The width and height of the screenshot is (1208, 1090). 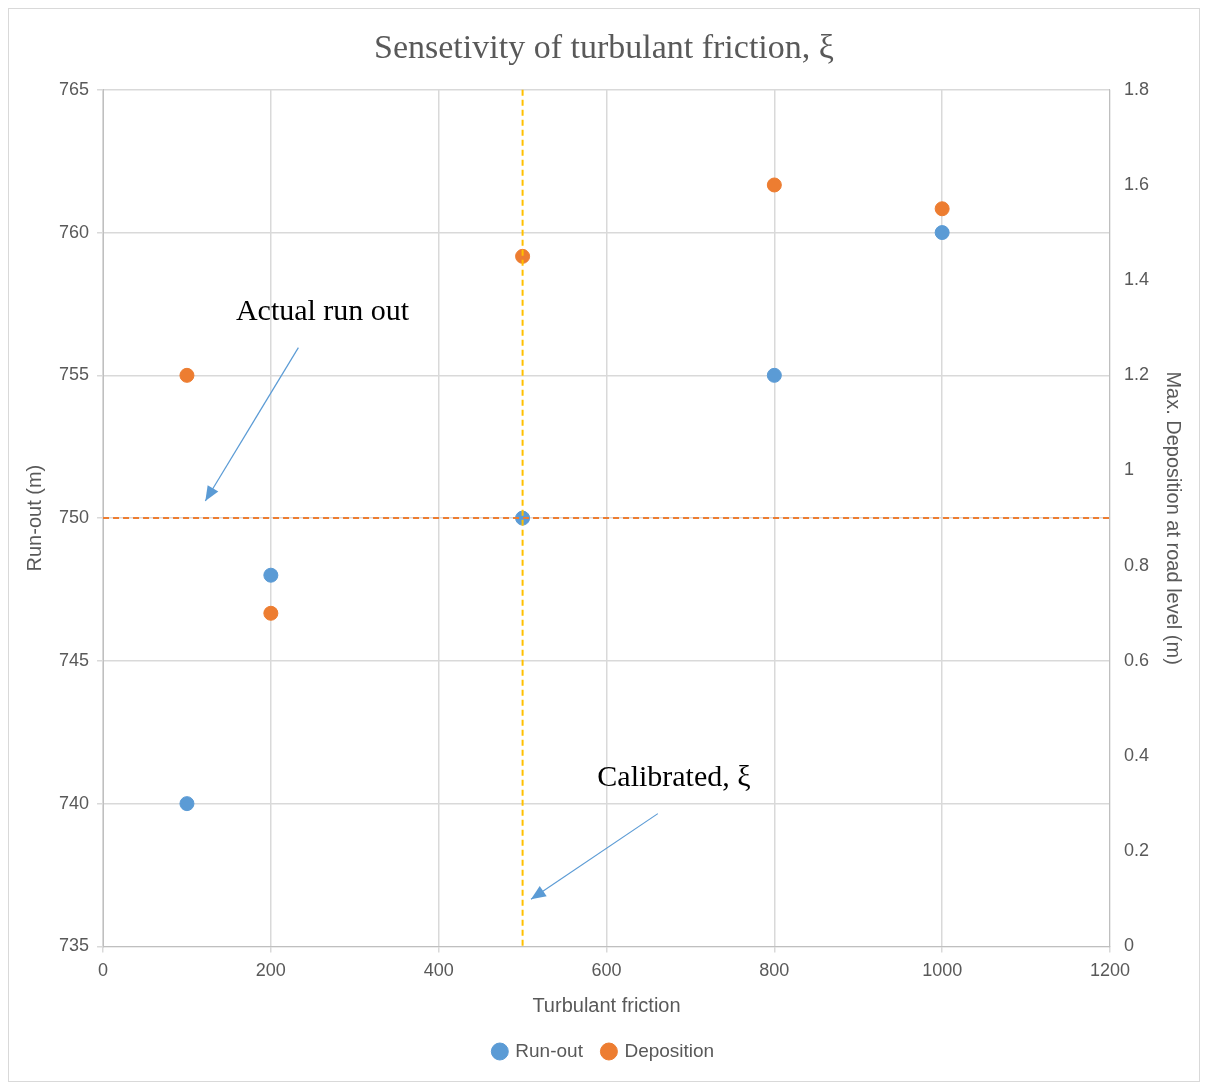 I want to click on y-tick-label: 745, so click(x=74, y=659).